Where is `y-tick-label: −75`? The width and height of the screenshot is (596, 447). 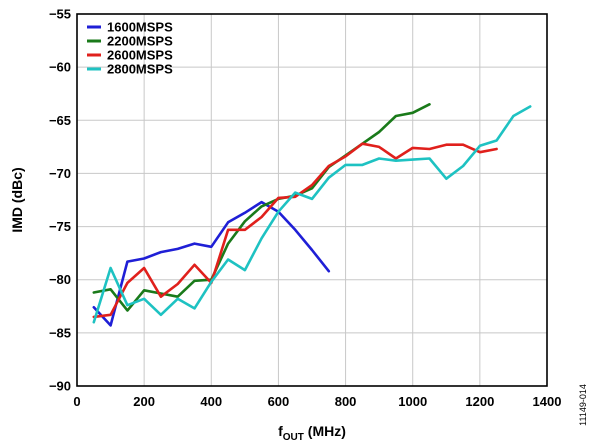 y-tick-label: −75 is located at coordinates (60, 226).